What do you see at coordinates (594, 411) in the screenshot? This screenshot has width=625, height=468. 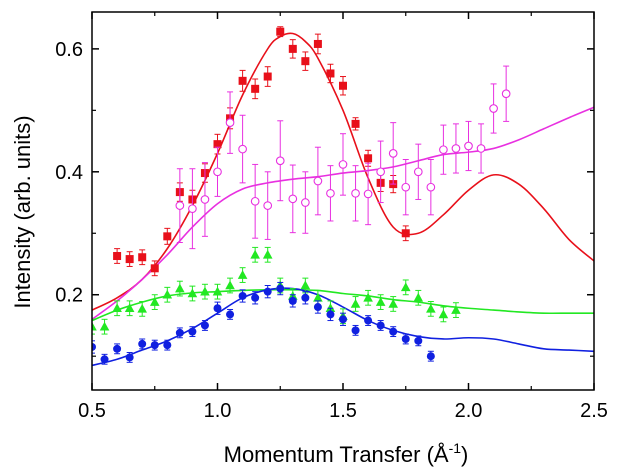 I see `x-tick-label: 2.5` at bounding box center [594, 411].